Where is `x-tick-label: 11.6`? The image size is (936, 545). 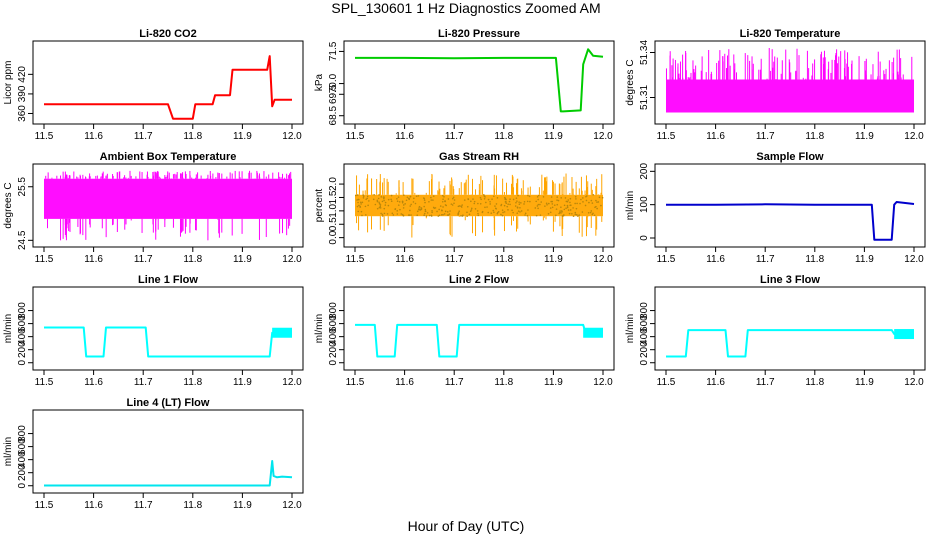
x-tick-label: 11.6 is located at coordinates (715, 382).